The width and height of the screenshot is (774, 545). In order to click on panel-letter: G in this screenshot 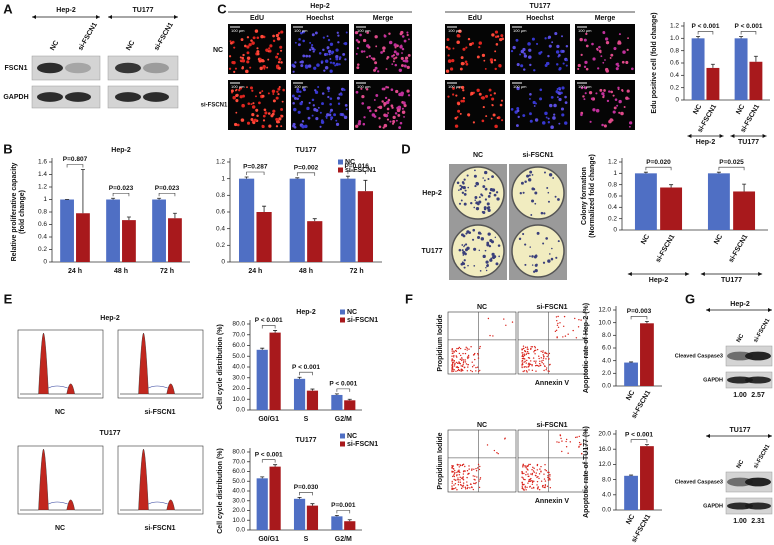, I will do `click(690, 298)`.